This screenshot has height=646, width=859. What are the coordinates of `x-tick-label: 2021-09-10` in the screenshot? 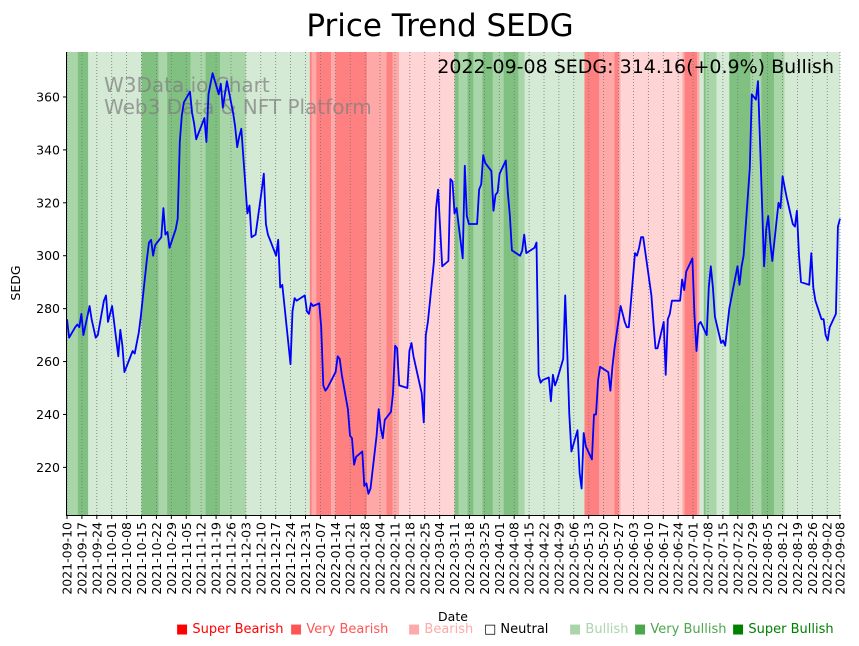 It's located at (67, 558).